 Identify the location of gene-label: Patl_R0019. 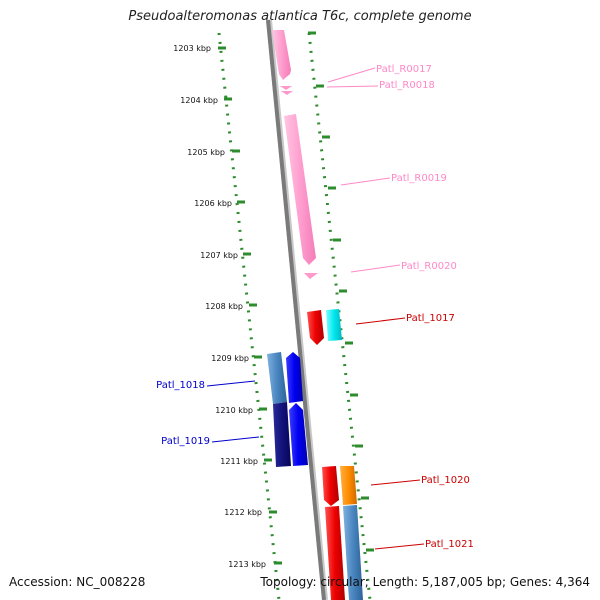
(419, 178).